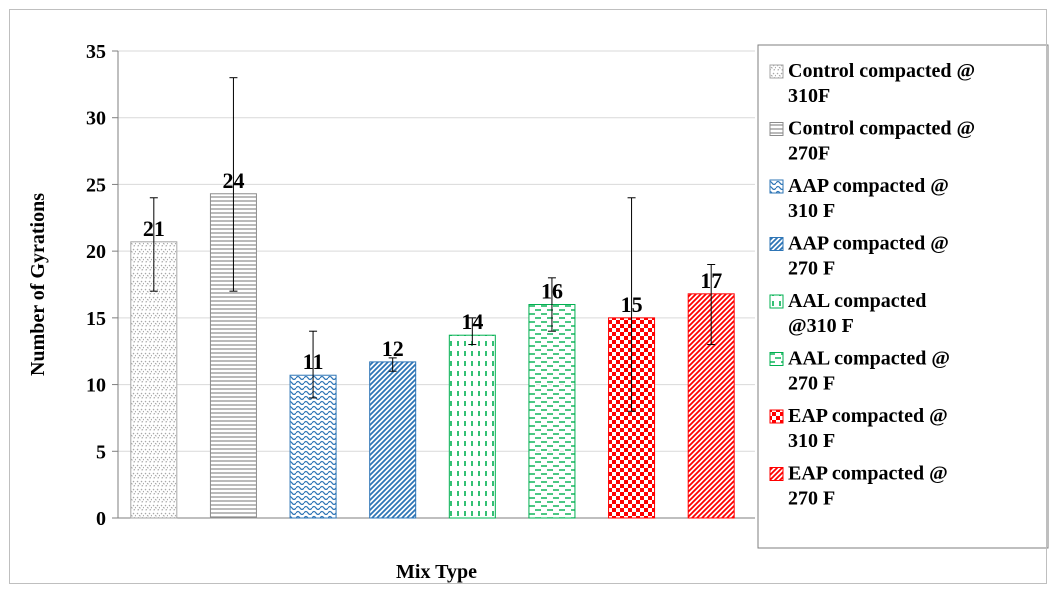 This screenshot has width=1049, height=591. I want to click on data-label: 17, so click(711, 280).